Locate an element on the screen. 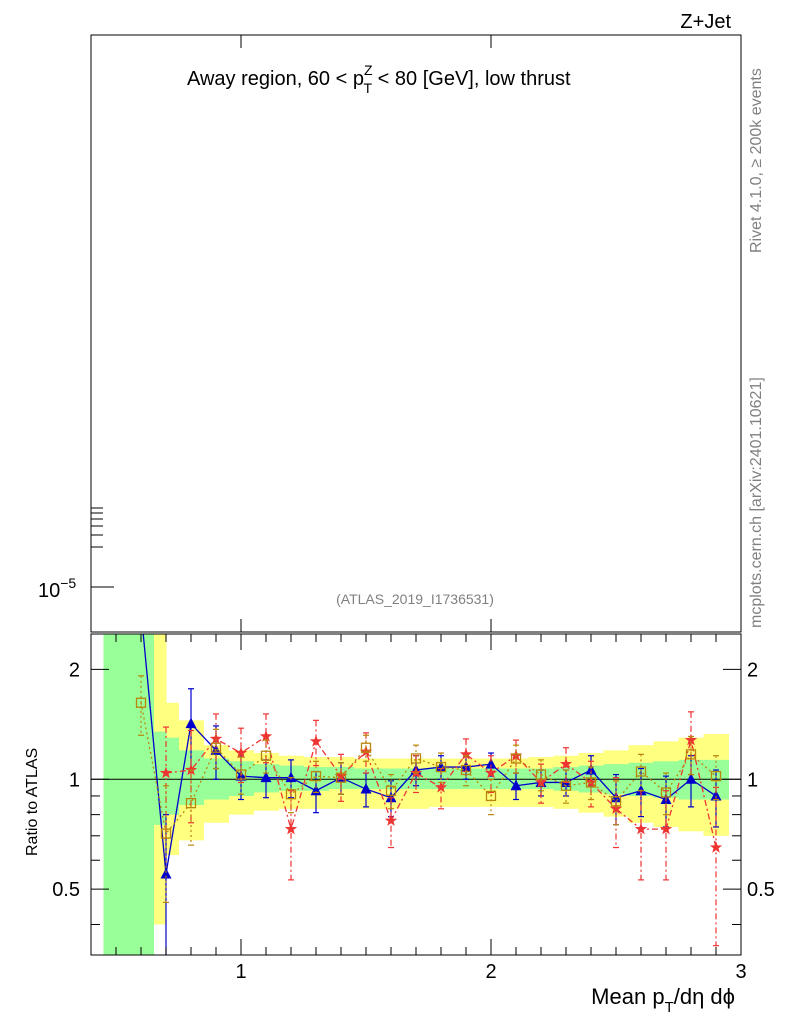  side-label-bottom: mcplots.cern.ch [arXiv:2401.10621] is located at coordinates (756, 502).